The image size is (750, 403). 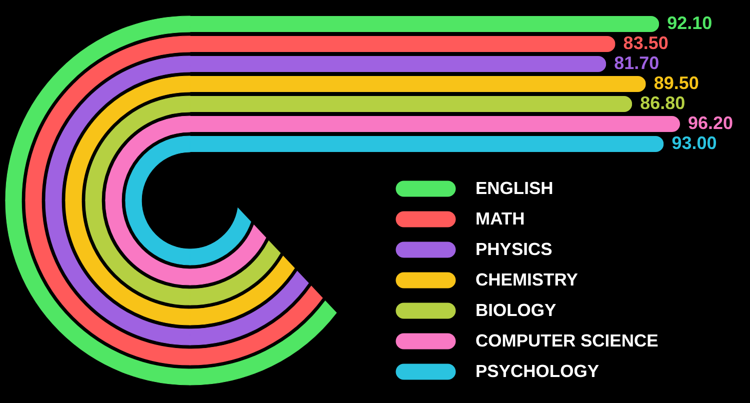 What do you see at coordinates (500, 218) in the screenshot?
I see `legend-label: MATH` at bounding box center [500, 218].